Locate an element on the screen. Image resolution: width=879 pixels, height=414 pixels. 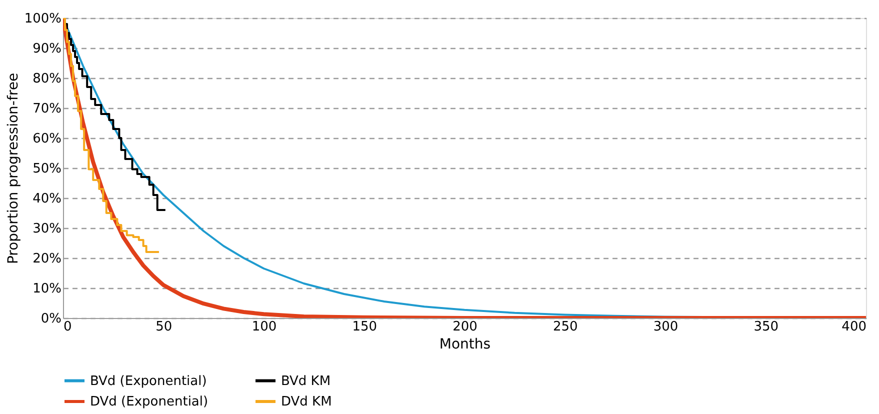
y-tick-label: 30% is located at coordinates (47, 229).